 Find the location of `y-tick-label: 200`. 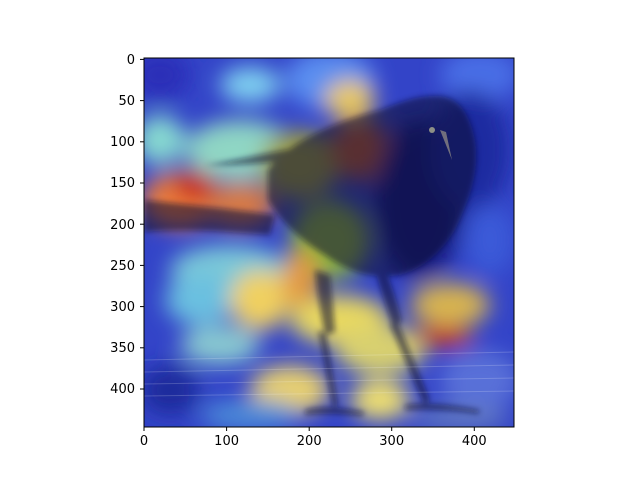

y-tick-label: 200 is located at coordinates (122, 225).